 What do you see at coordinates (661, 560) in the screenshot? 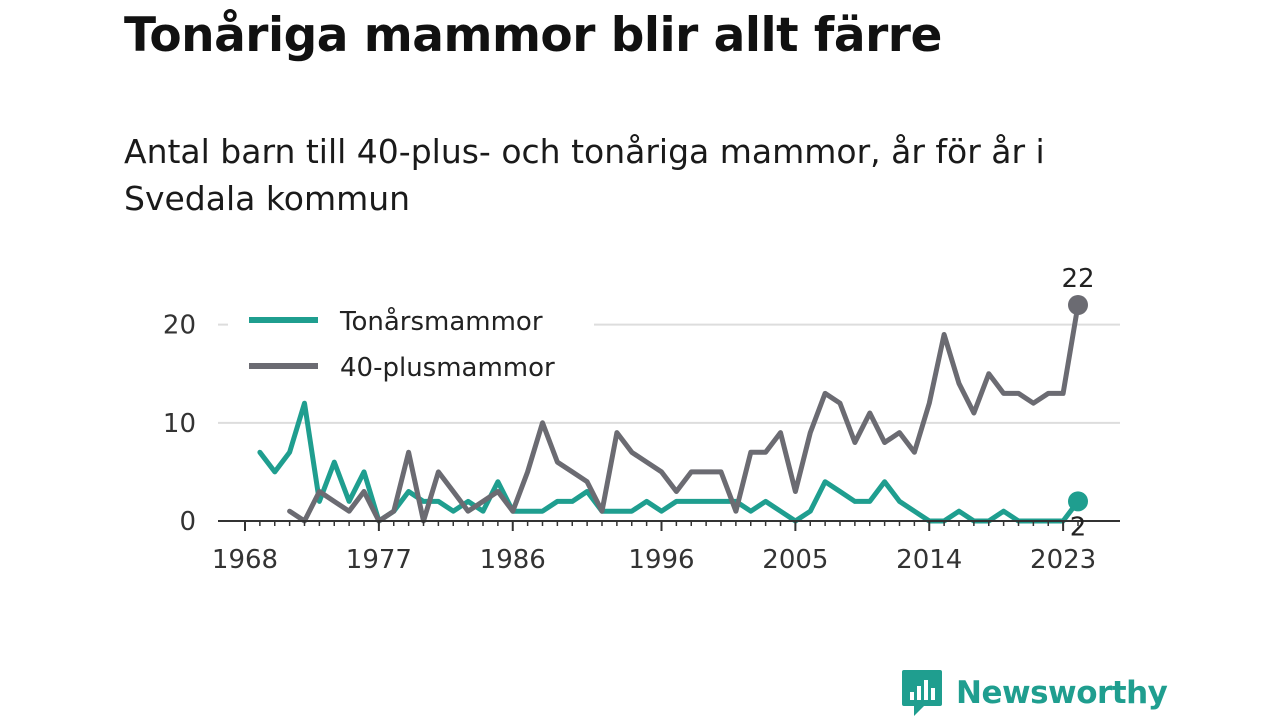
I see `x-tick-label-1996: 1996` at bounding box center [661, 560].